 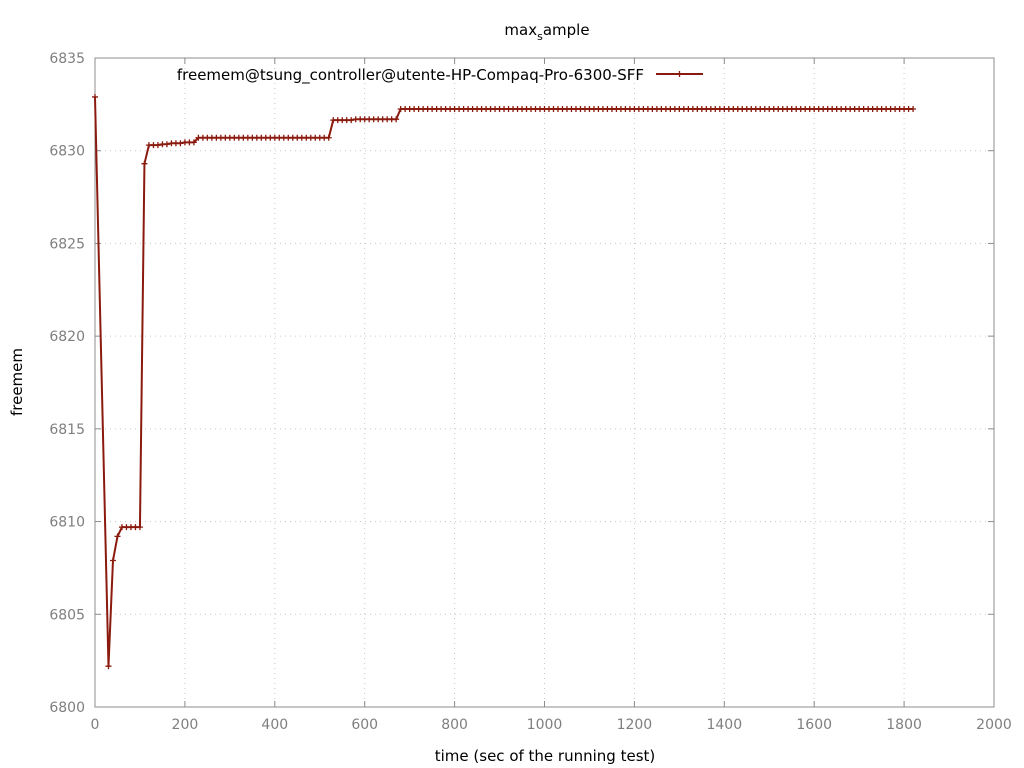 I want to click on y-axis-label: freemem, so click(x=17, y=382).